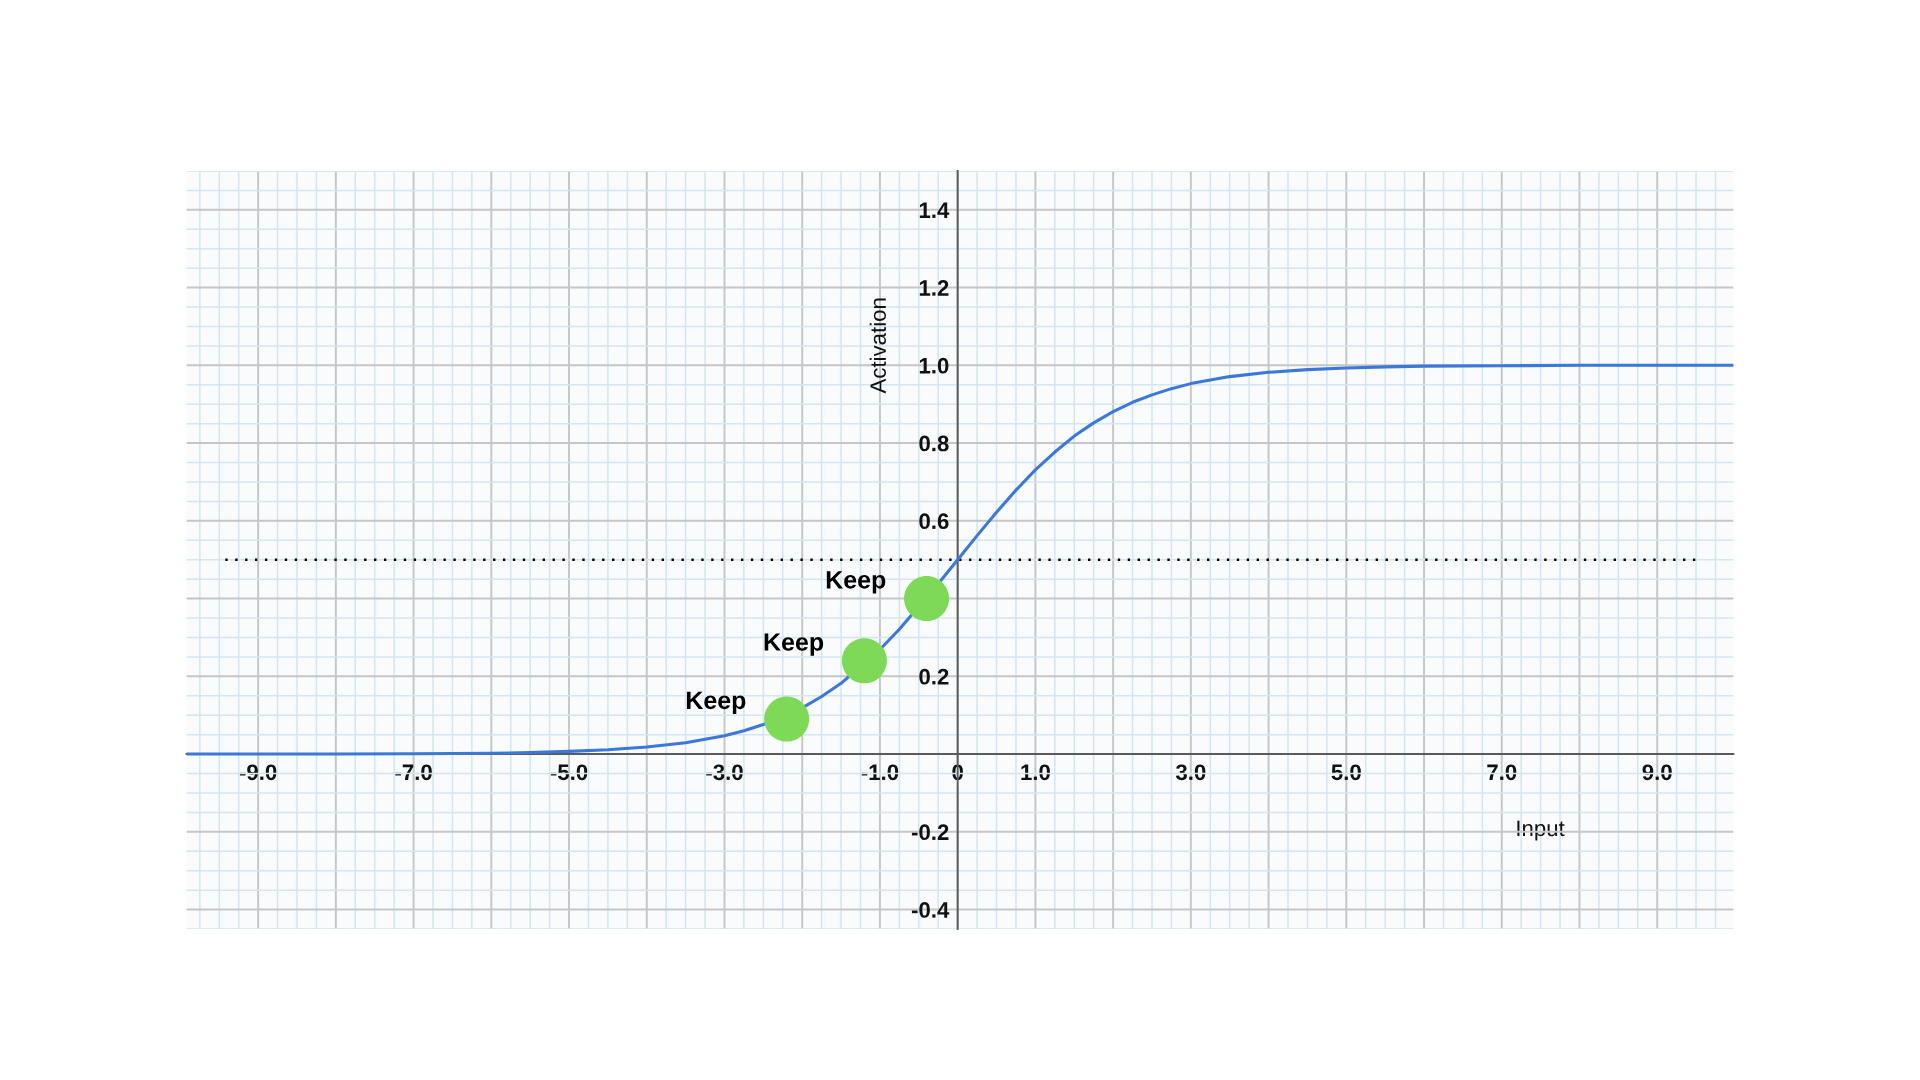 This screenshot has width=1920, height=1080. Describe the element at coordinates (934, 365) in the screenshot. I see `y-tick-label: 1.0` at that location.